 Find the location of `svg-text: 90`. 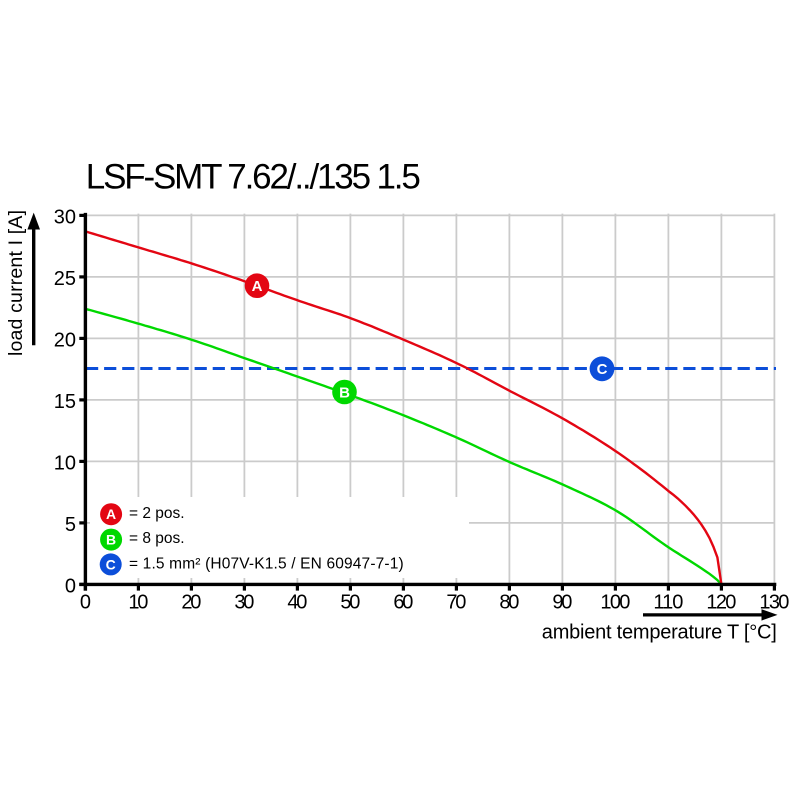

svg-text: 90 is located at coordinates (562, 603).